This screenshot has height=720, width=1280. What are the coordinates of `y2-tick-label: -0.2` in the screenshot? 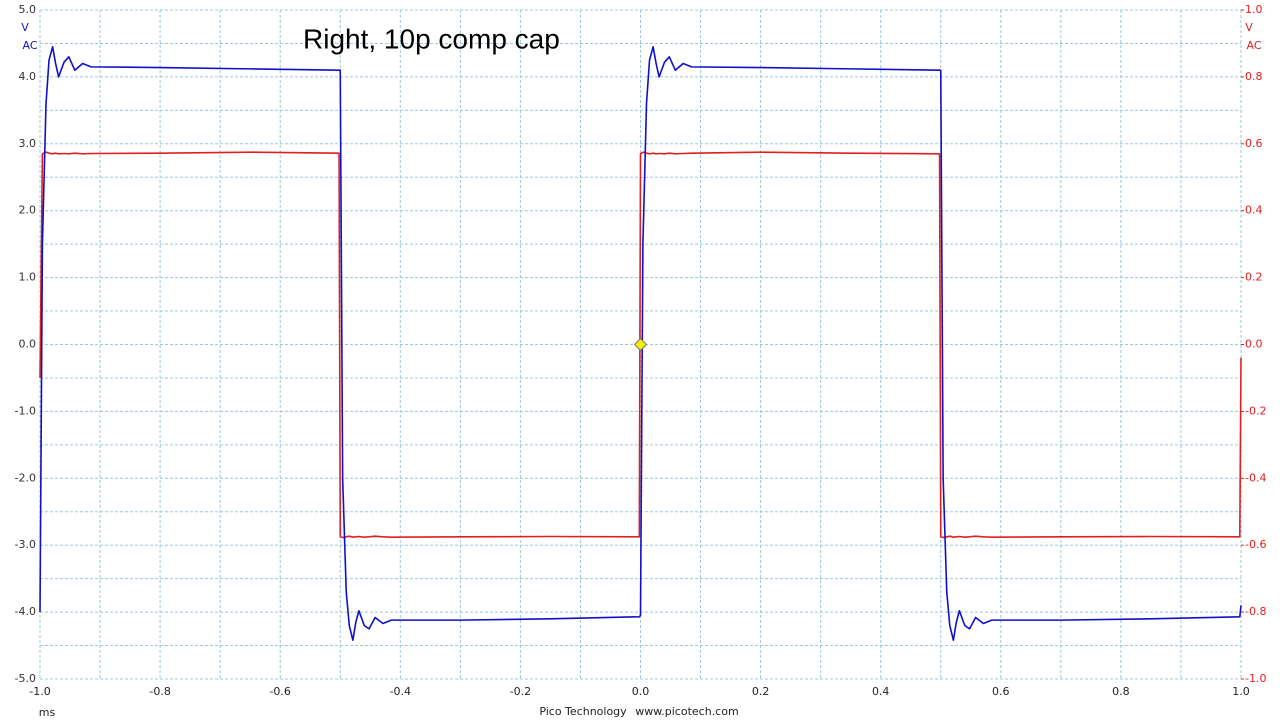 It's located at (1255, 410).